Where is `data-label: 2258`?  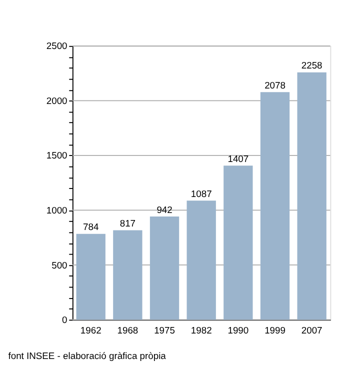
data-label: 2258 is located at coordinates (311, 65).